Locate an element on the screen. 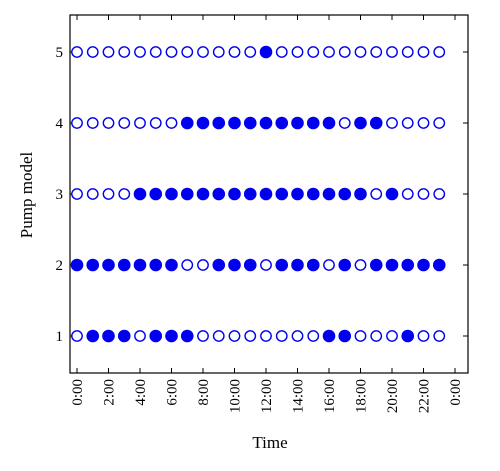 The height and width of the screenshot is (471, 500). x-tick-label: 12:00 is located at coordinates (267, 396).